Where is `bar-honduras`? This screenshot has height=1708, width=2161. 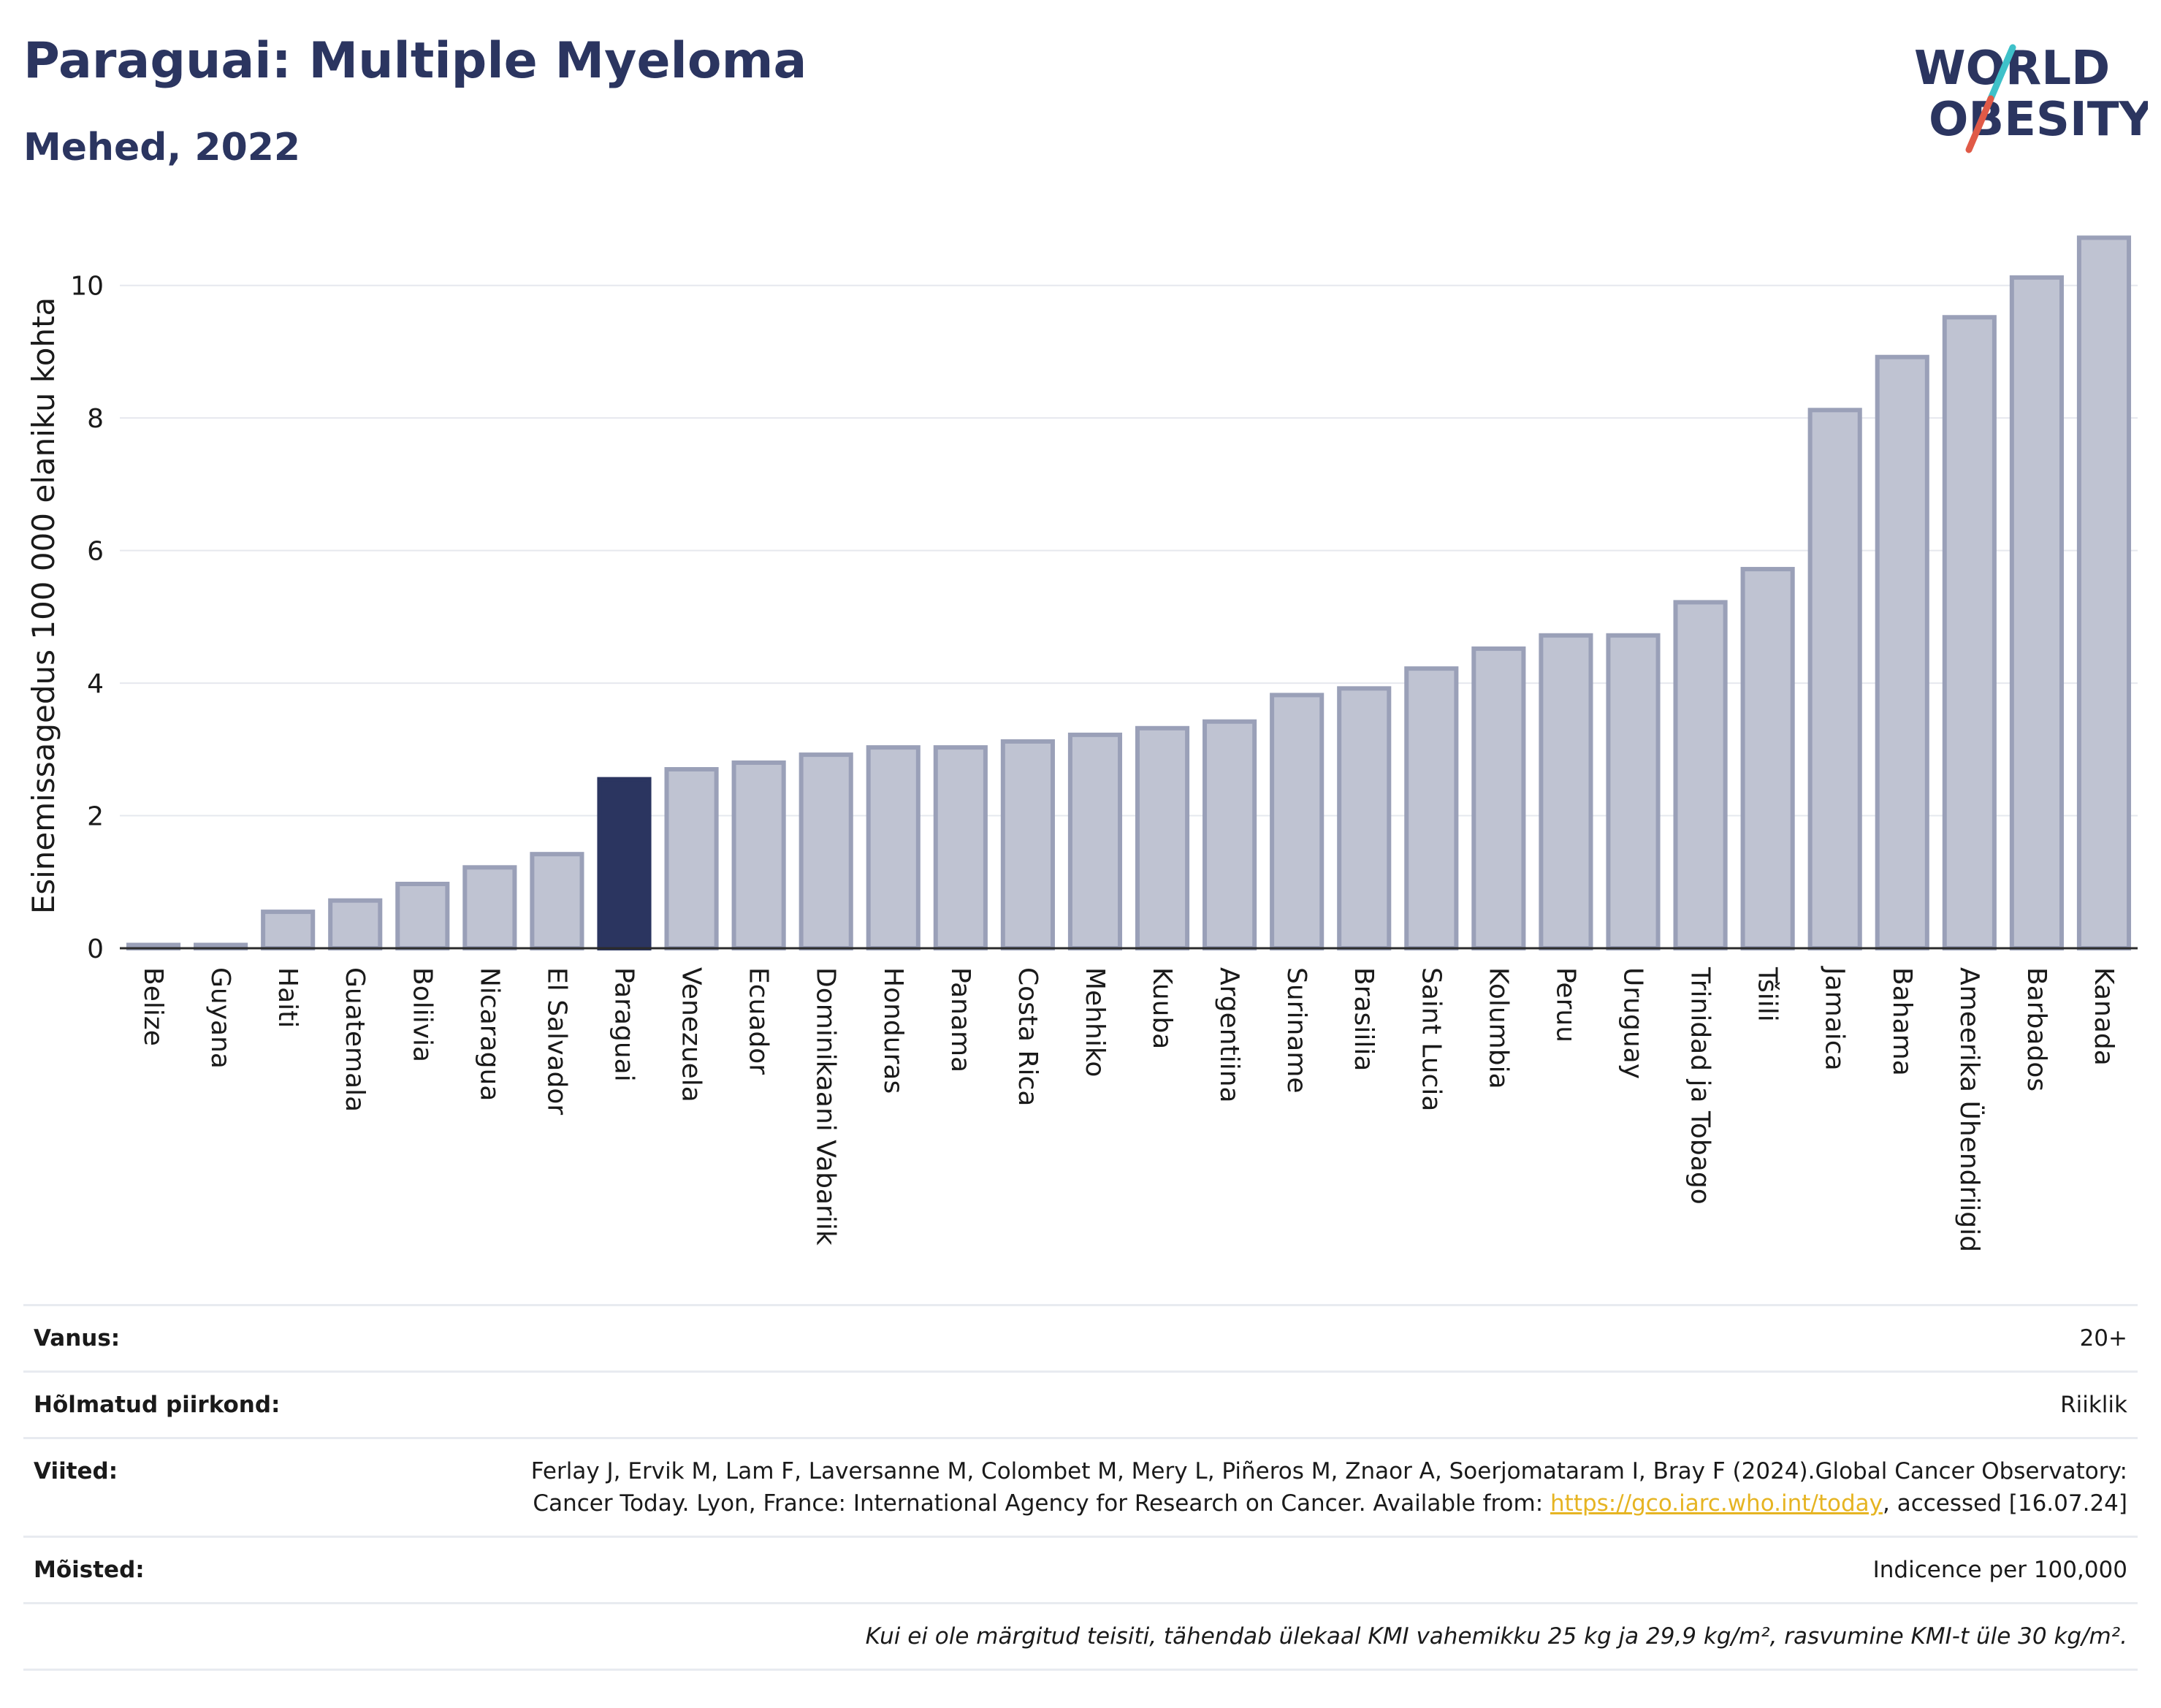
bar-honduras is located at coordinates (894, 848).